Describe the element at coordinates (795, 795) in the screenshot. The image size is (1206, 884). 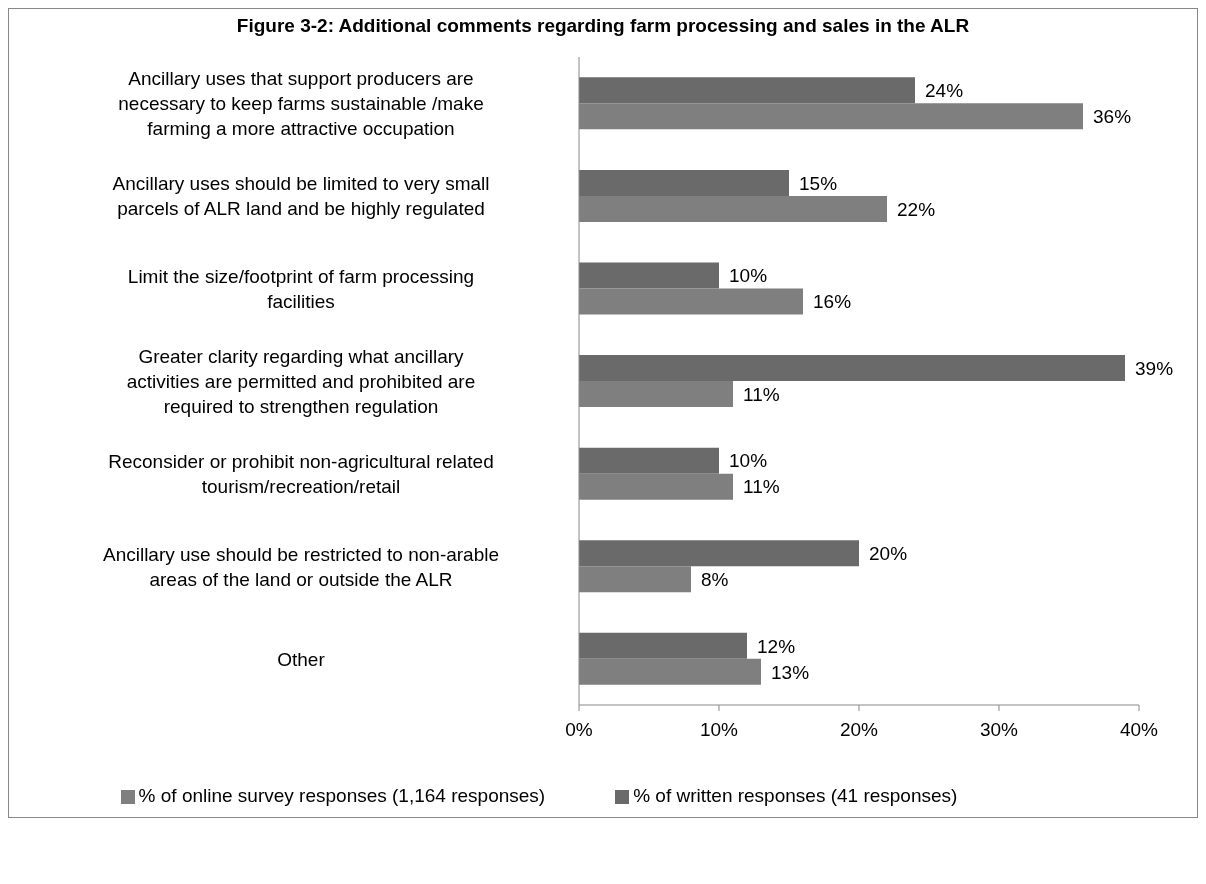
I see `legend-label: % of written responses (41 responses)` at that location.